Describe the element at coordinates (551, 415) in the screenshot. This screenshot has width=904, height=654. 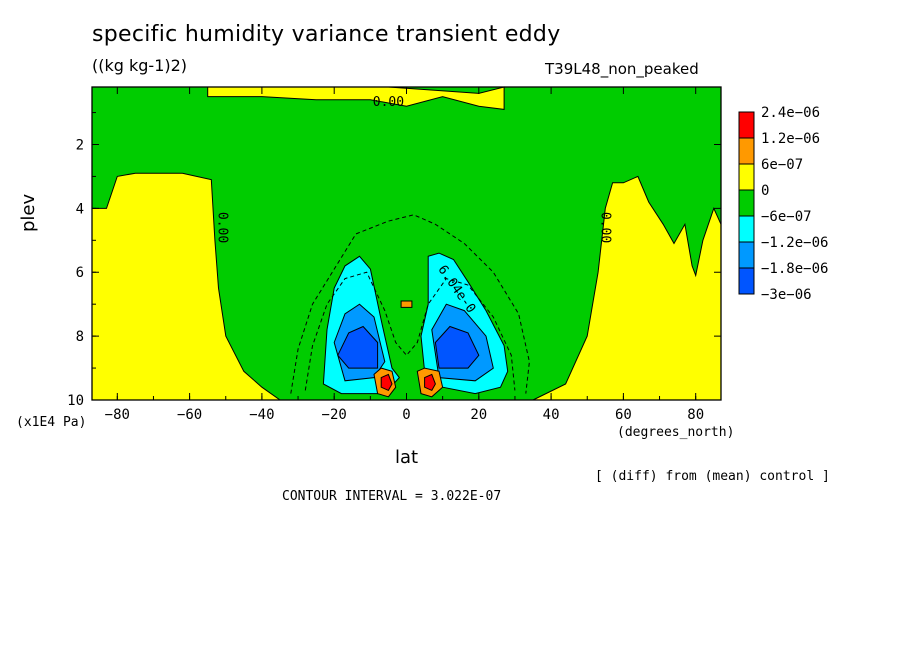
I see `x-tick-label: 40` at that location.